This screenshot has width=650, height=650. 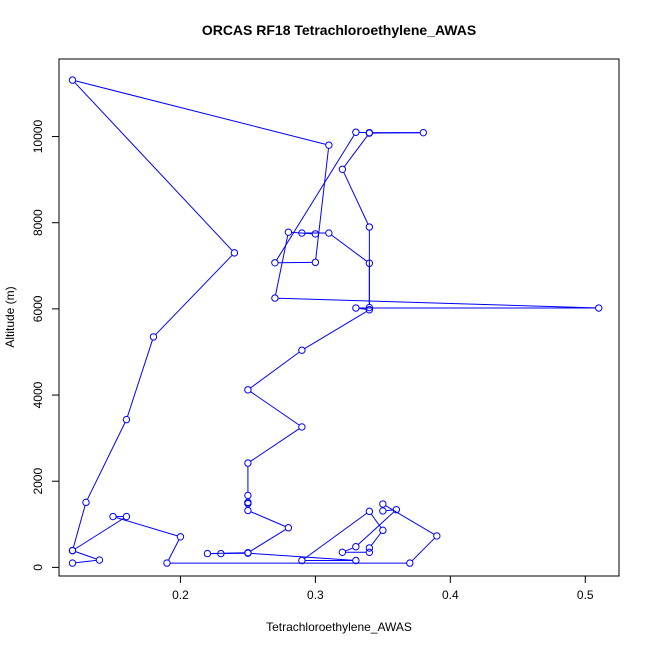 What do you see at coordinates (339, 30) in the screenshot?
I see `chart-title: ORCAS RF18 Tetrachloroethylene_AWAS` at bounding box center [339, 30].